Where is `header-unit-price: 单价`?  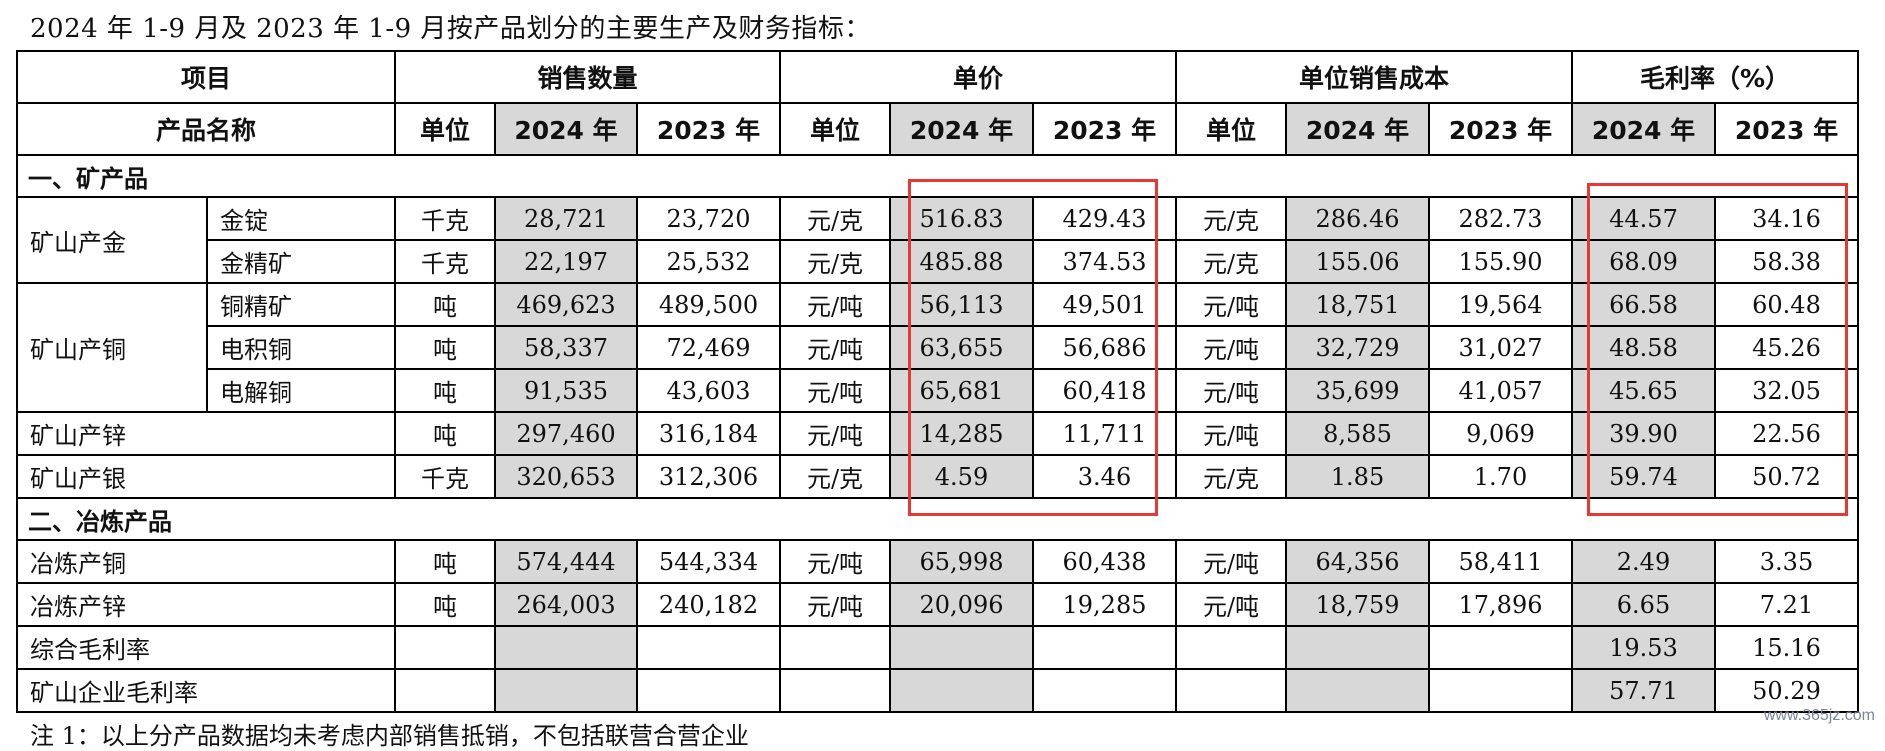
header-unit-price: 单价 is located at coordinates (978, 77).